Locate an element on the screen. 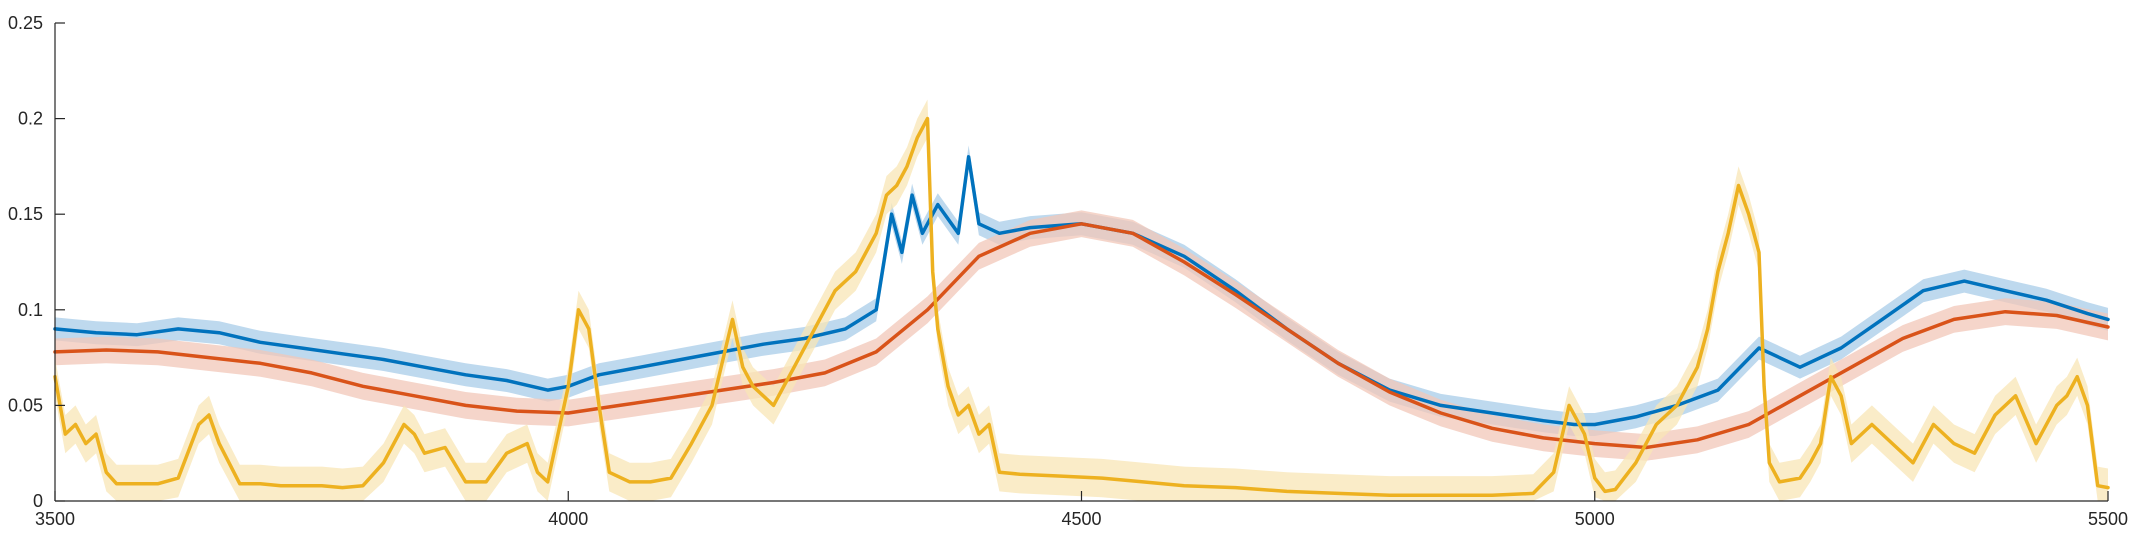 This screenshot has width=2133, height=533. x-tick-label: 5000 is located at coordinates (1595, 519).